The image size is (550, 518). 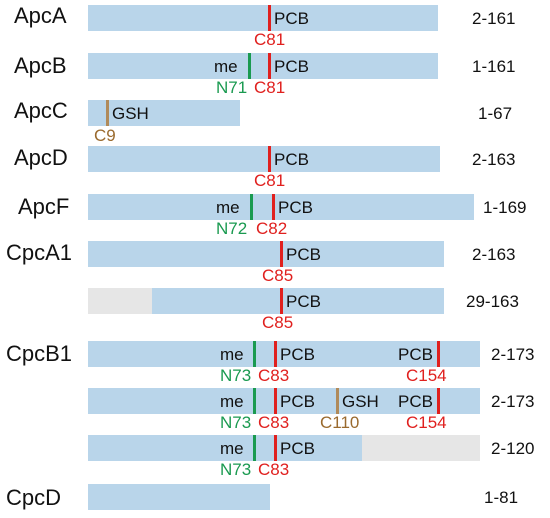 What do you see at coordinates (266, 254) in the screenshot?
I see `sequence-bar-cpca1` at bounding box center [266, 254].